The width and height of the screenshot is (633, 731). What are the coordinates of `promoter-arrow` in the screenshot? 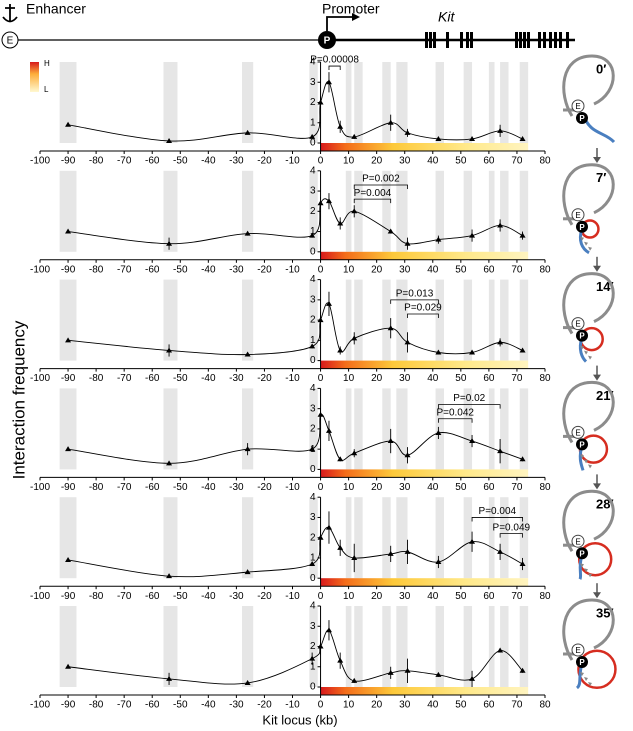 It's located at (339, 23).